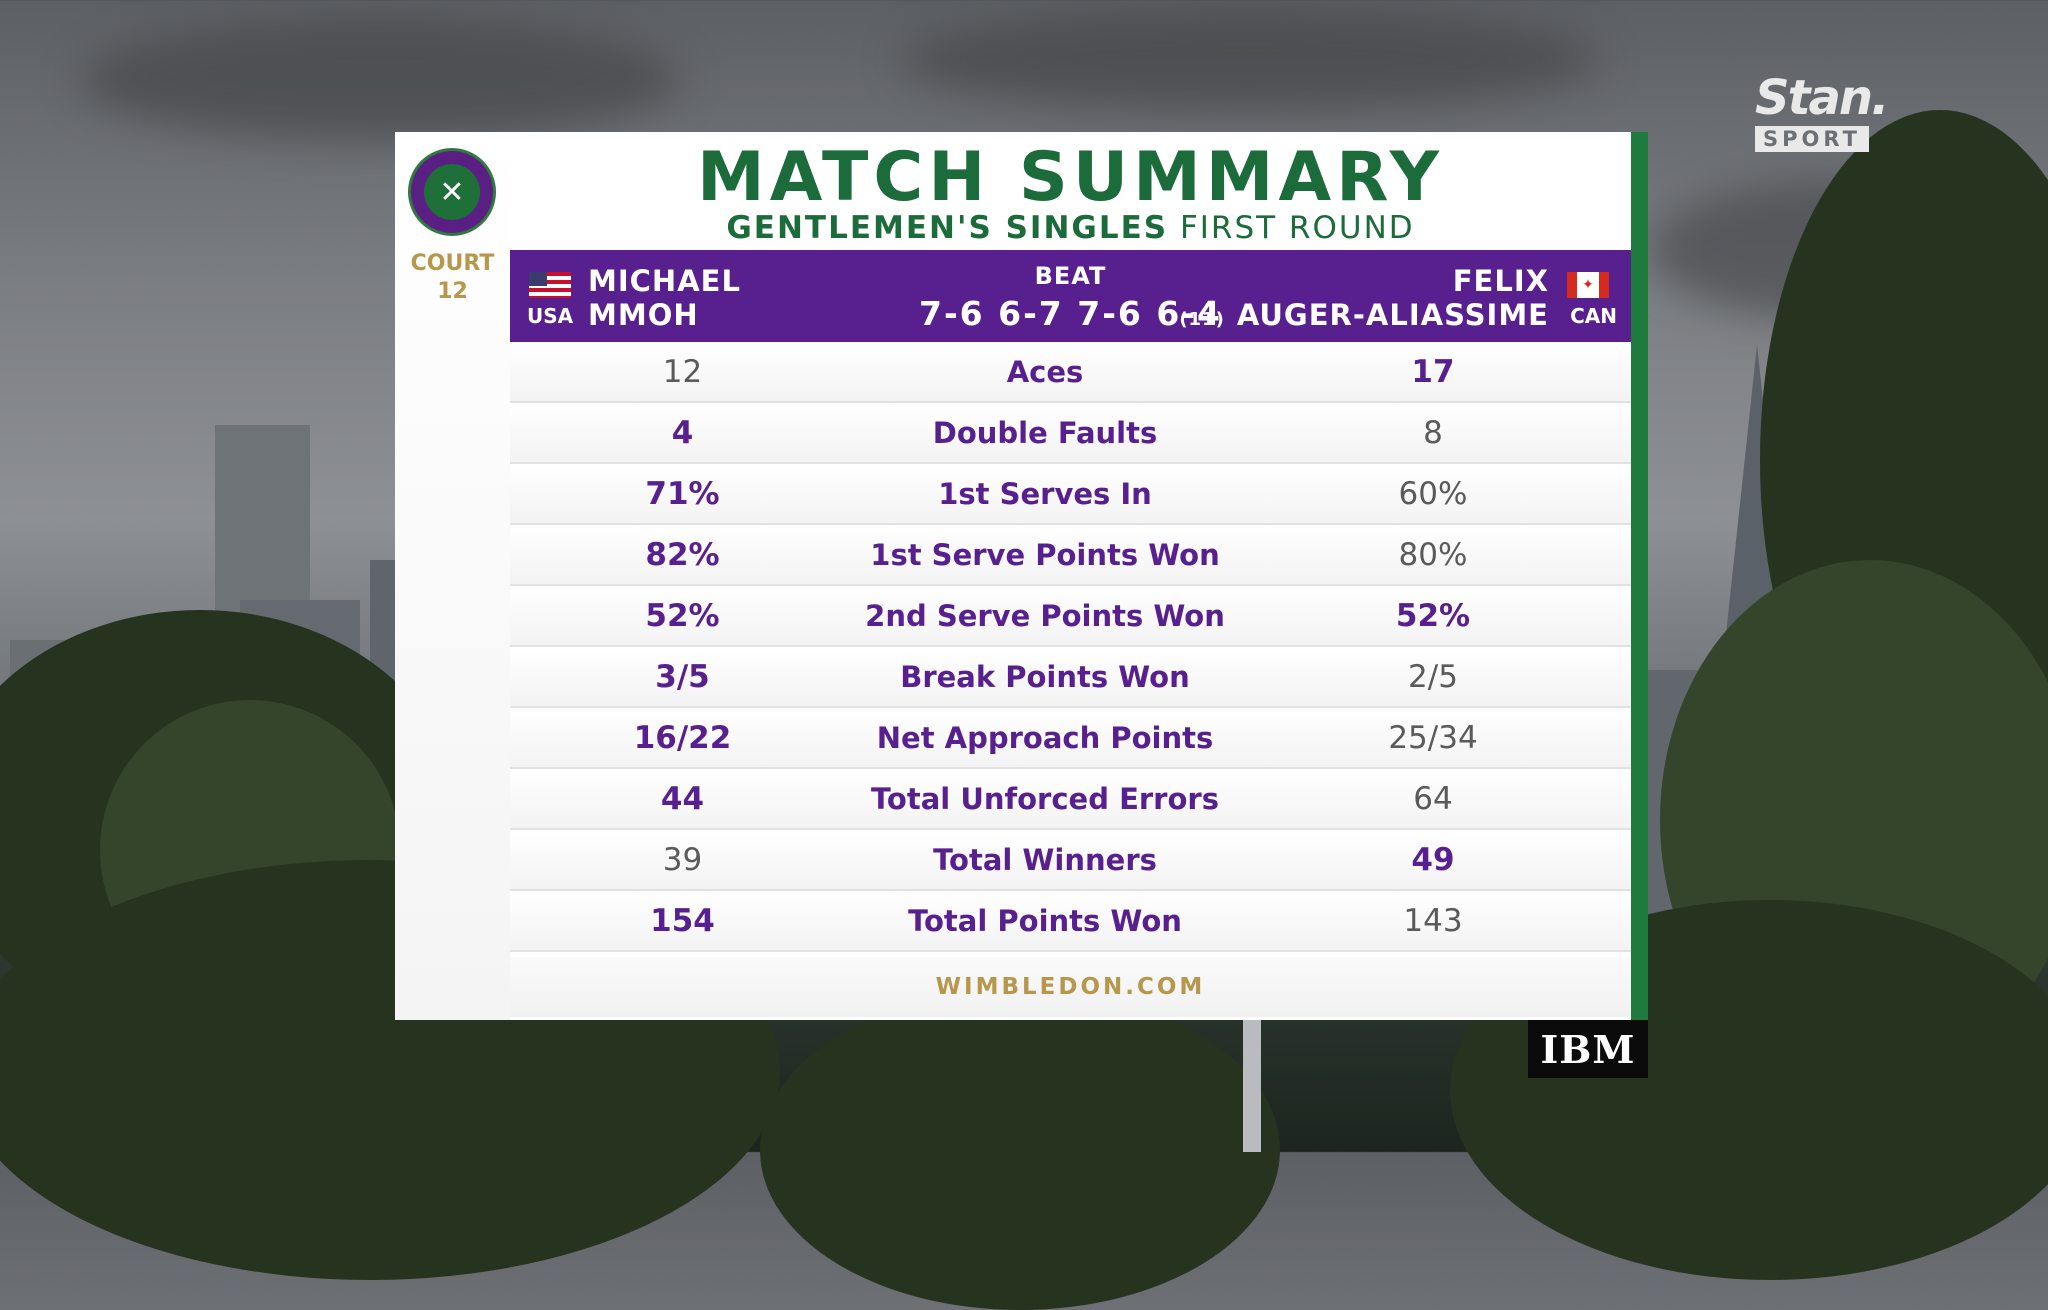 Image resolution: width=2048 pixels, height=1310 pixels. Describe the element at coordinates (1070, 276) in the screenshot. I see `match-result: BEAT` at that location.